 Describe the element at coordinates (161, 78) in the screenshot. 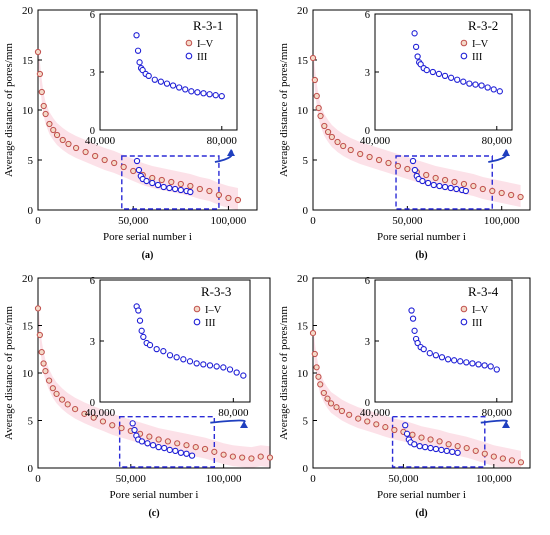

I see `inset-chart: 0 3 6 40,000 80,000 R-3-1 I–V III` at that location.